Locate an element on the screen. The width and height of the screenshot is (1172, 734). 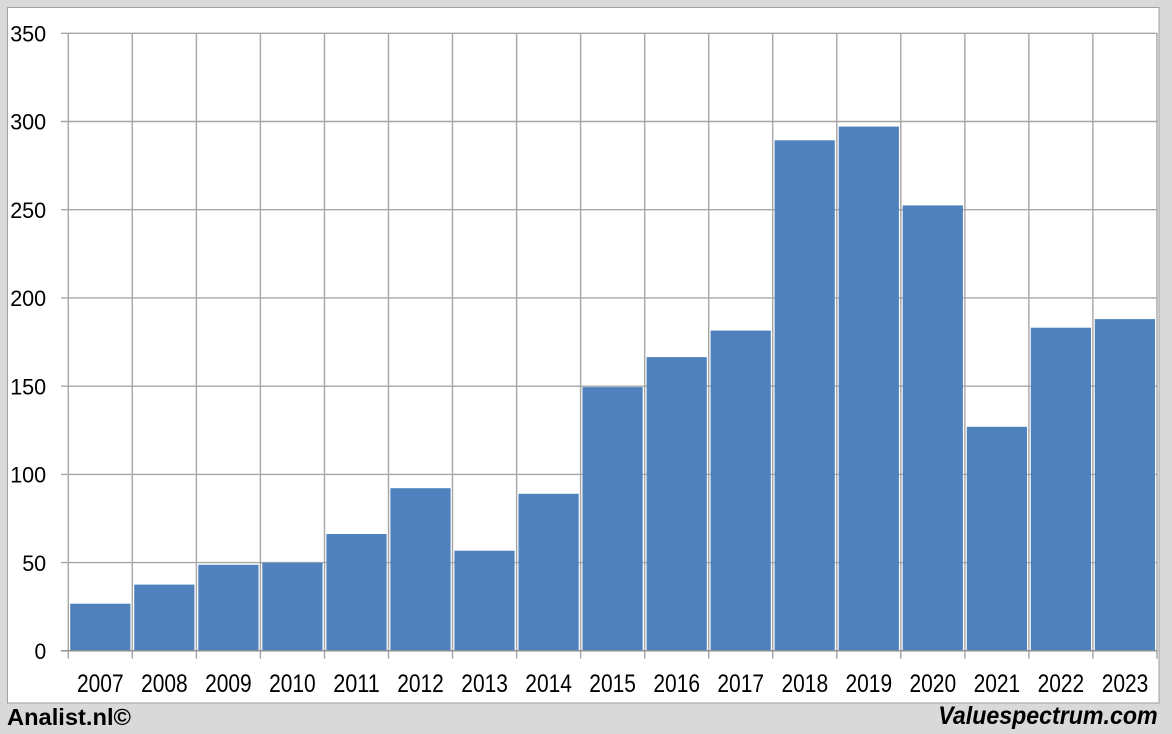
svg-text: 2022 is located at coordinates (1061, 684).